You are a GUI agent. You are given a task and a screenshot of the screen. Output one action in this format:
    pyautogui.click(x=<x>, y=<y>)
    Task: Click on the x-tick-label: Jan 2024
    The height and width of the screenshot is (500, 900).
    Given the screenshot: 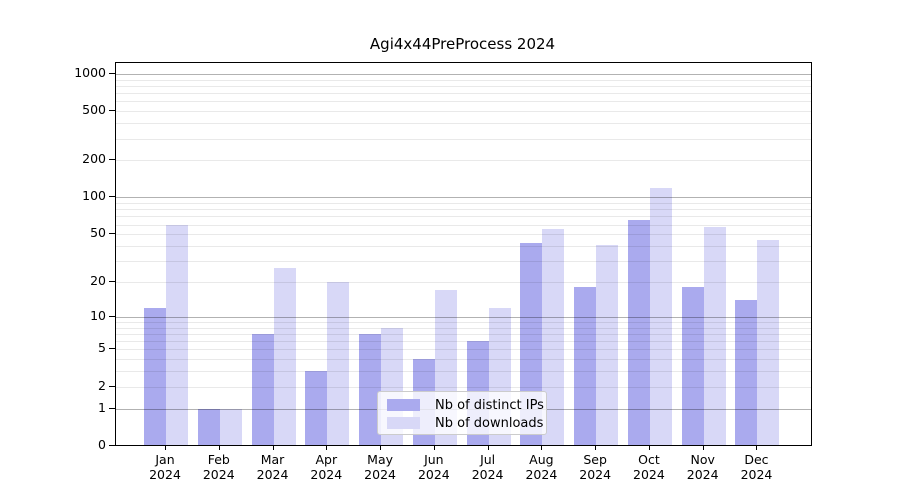 What is the action you would take?
    pyautogui.click(x=165, y=467)
    